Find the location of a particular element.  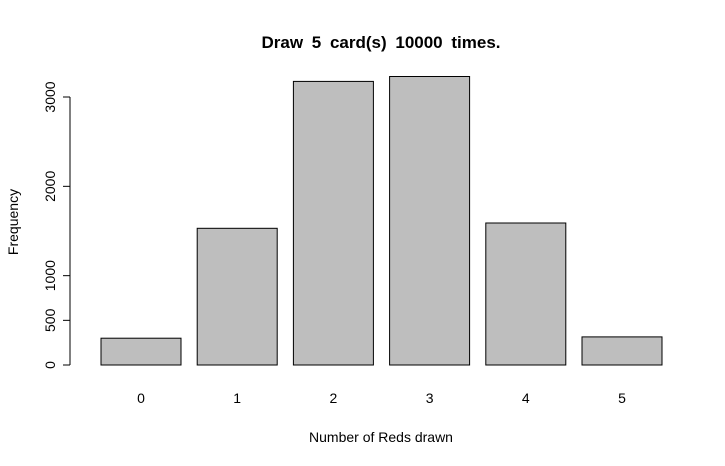

y-tick-label: 0 is located at coordinates (50, 365).